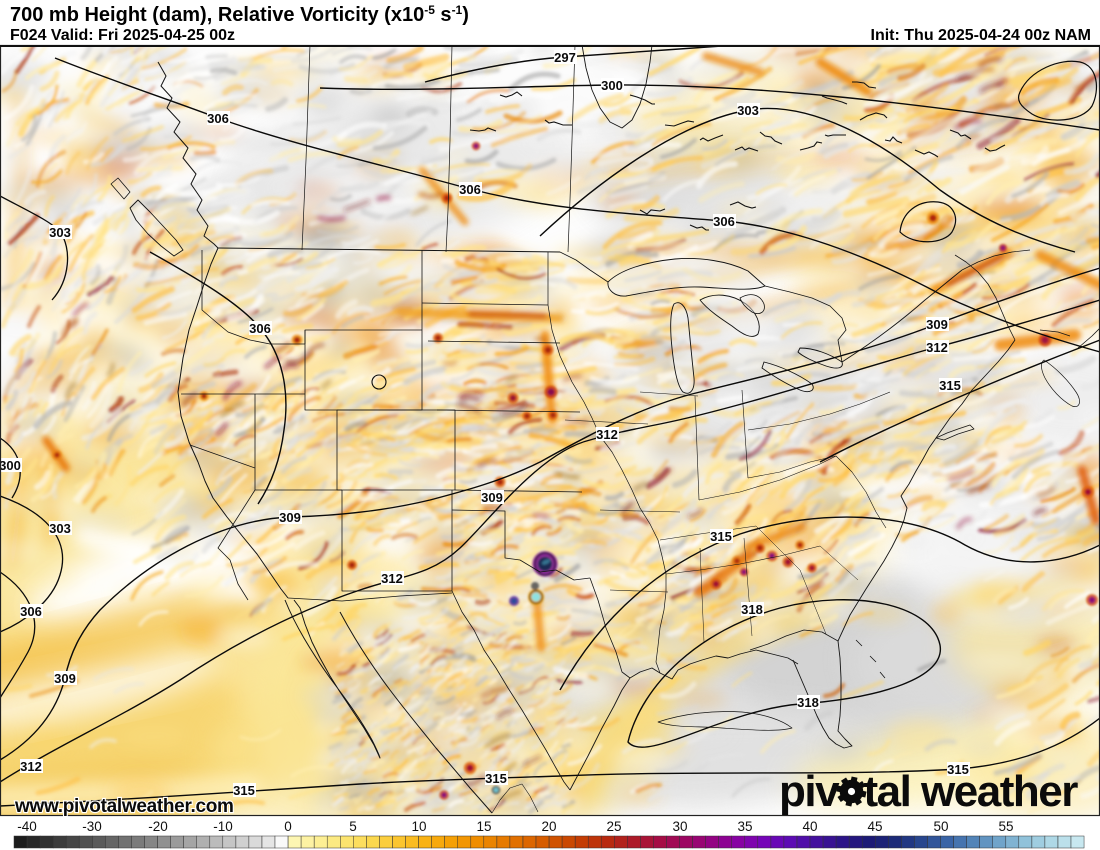  Describe the element at coordinates (353, 826) in the screenshot. I see `svg-text: 5` at that location.